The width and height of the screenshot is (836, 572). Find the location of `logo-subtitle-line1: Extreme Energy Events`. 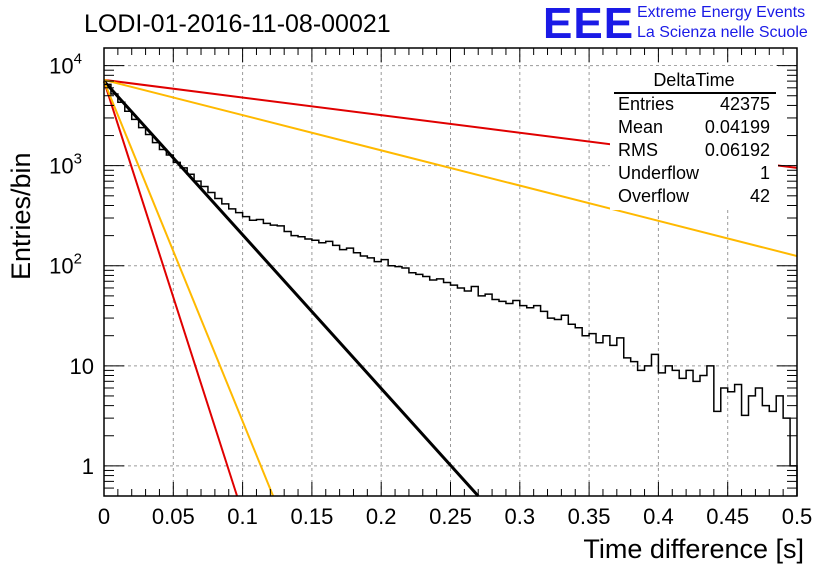

logo-subtitle-line1: Extreme Energy Events is located at coordinates (721, 12).